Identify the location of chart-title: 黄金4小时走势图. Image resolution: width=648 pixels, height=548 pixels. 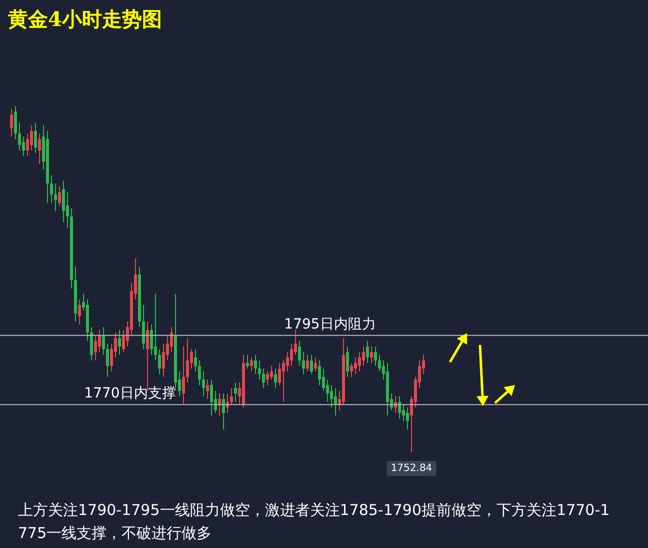
(84, 19).